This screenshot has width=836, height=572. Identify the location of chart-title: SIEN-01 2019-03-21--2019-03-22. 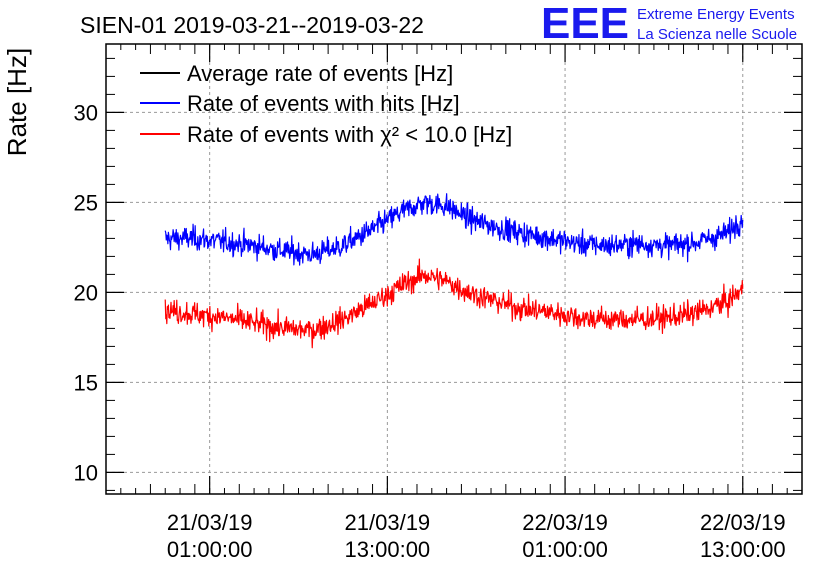
(252, 25).